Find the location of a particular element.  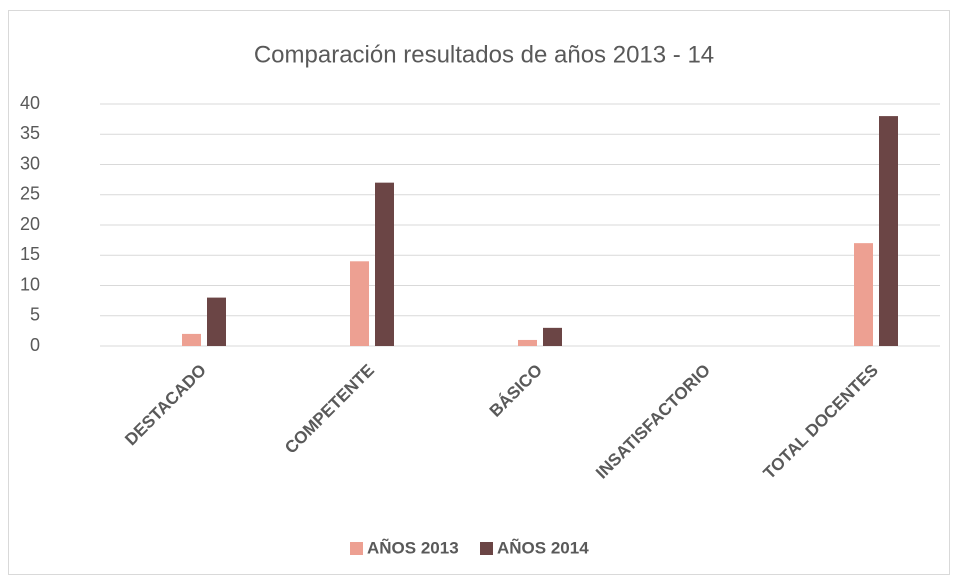

y-tick-label: 40 is located at coordinates (30, 103).